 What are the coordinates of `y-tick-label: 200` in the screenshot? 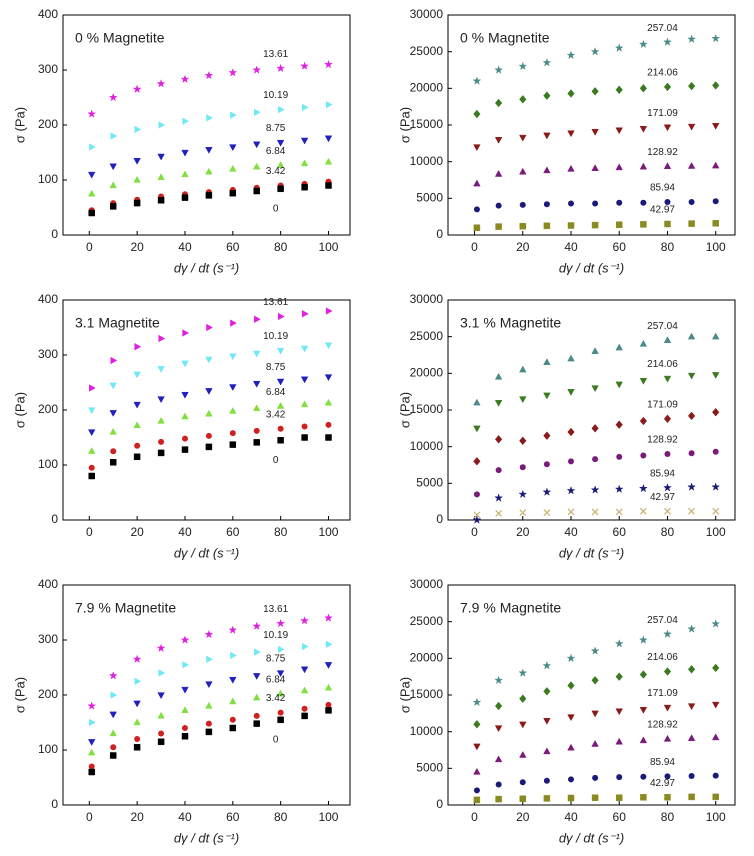 It's located at (48, 124).